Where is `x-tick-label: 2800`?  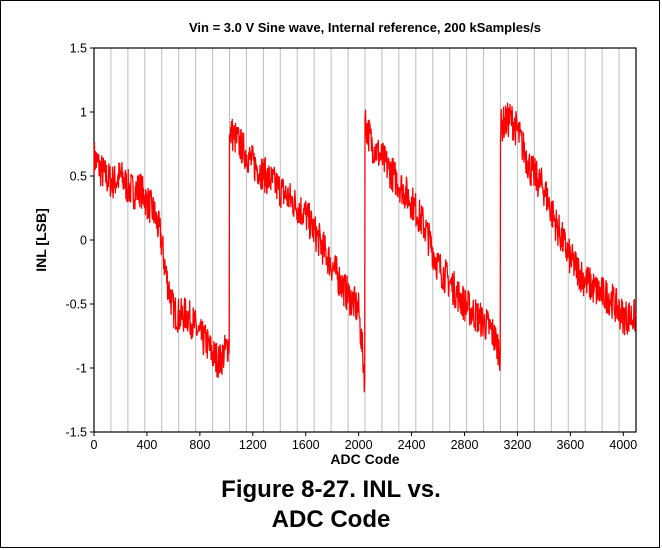
x-tick-label: 2800 is located at coordinates (465, 445).